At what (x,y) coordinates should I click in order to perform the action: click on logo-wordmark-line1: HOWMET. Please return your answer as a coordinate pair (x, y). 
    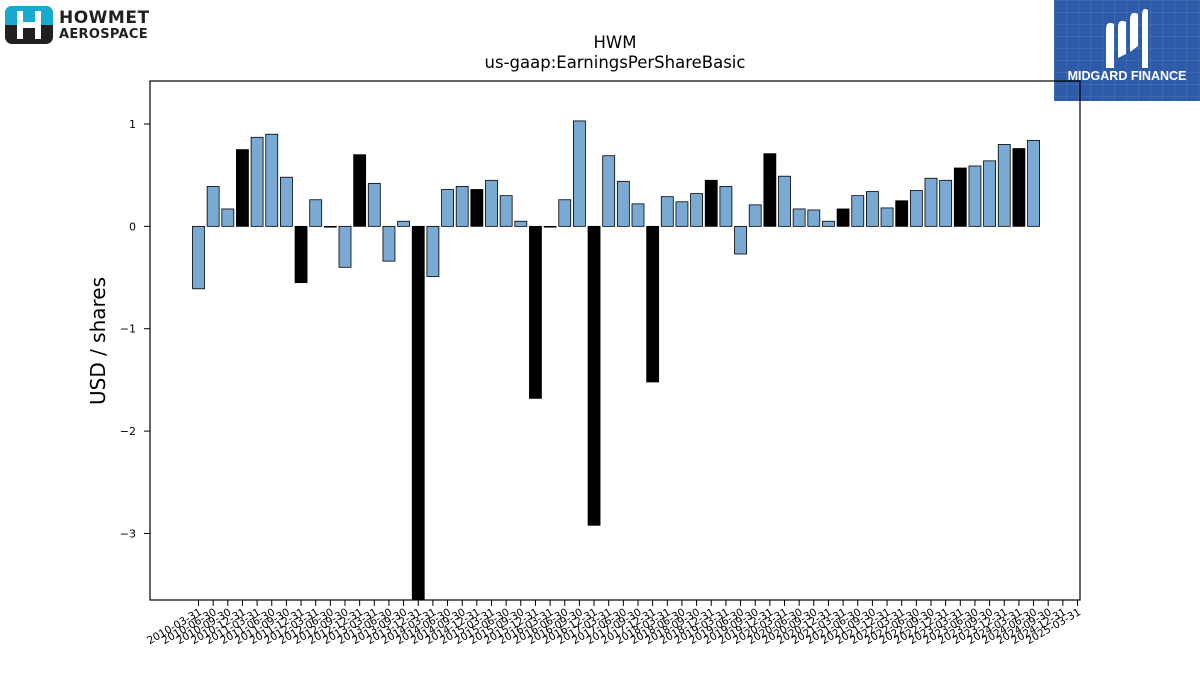
    Looking at the image, I should click on (104, 18).